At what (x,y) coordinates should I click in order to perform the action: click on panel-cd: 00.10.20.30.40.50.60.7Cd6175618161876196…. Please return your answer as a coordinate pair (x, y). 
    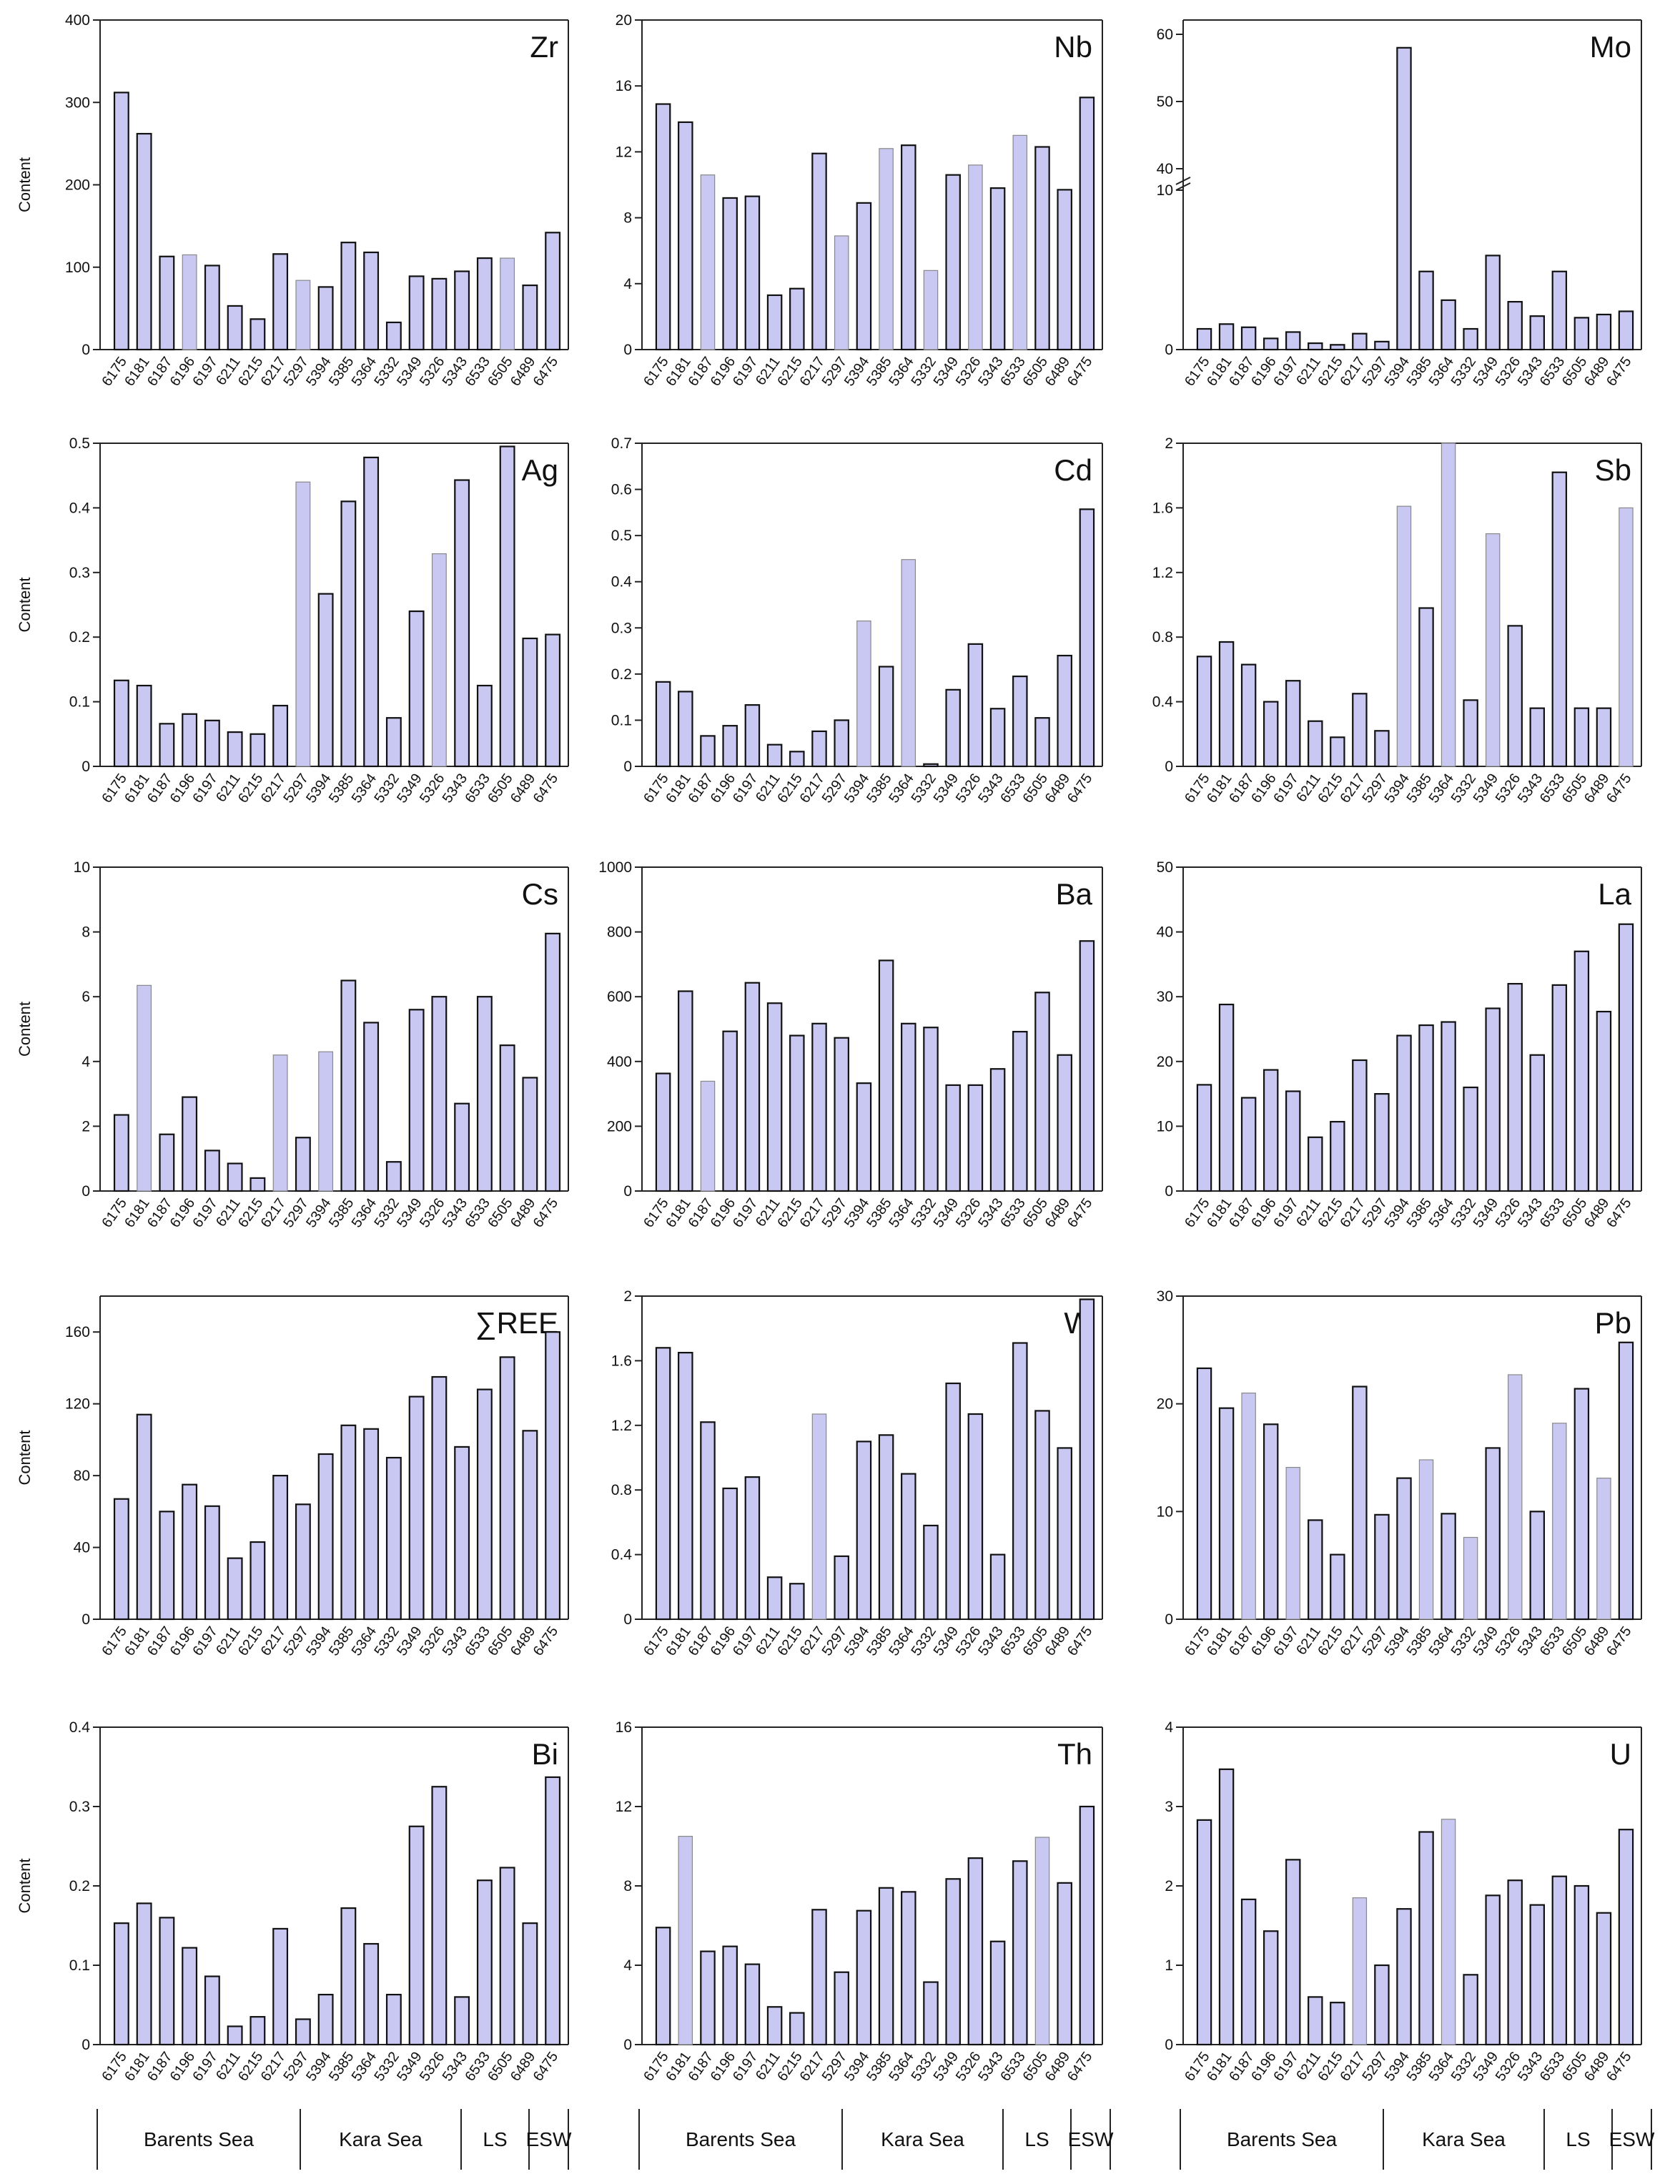
    Looking at the image, I should click on (857, 620).